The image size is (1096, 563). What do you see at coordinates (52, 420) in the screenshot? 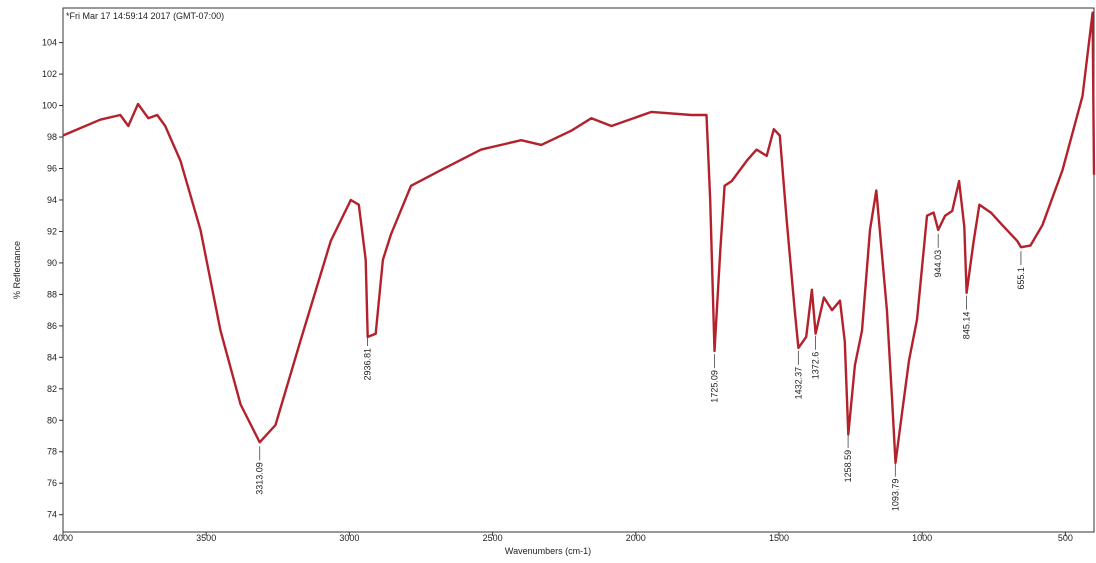
I see `y-tick-label: 80` at bounding box center [52, 420].